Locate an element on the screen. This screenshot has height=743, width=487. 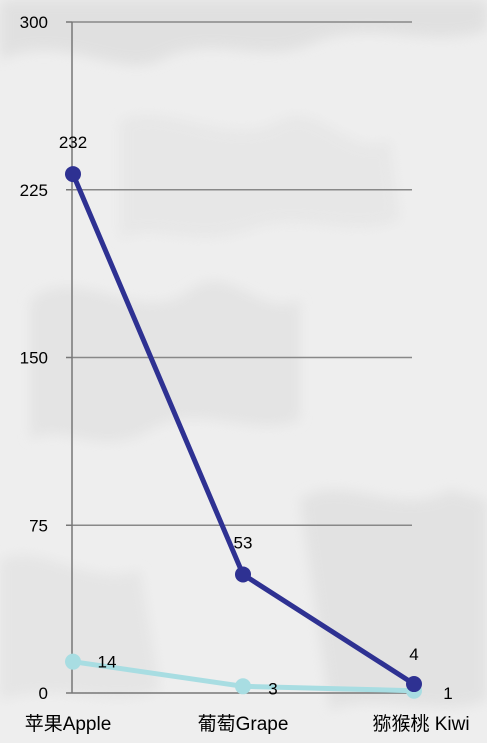
data-label: 3 is located at coordinates (272, 688).